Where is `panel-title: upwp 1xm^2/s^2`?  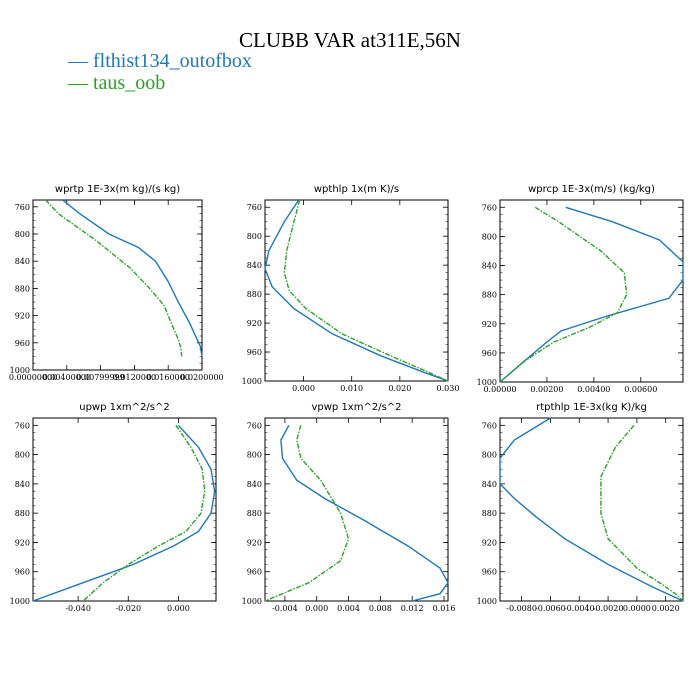
panel-title: upwp 1xm^2/s^2 is located at coordinates (124, 407).